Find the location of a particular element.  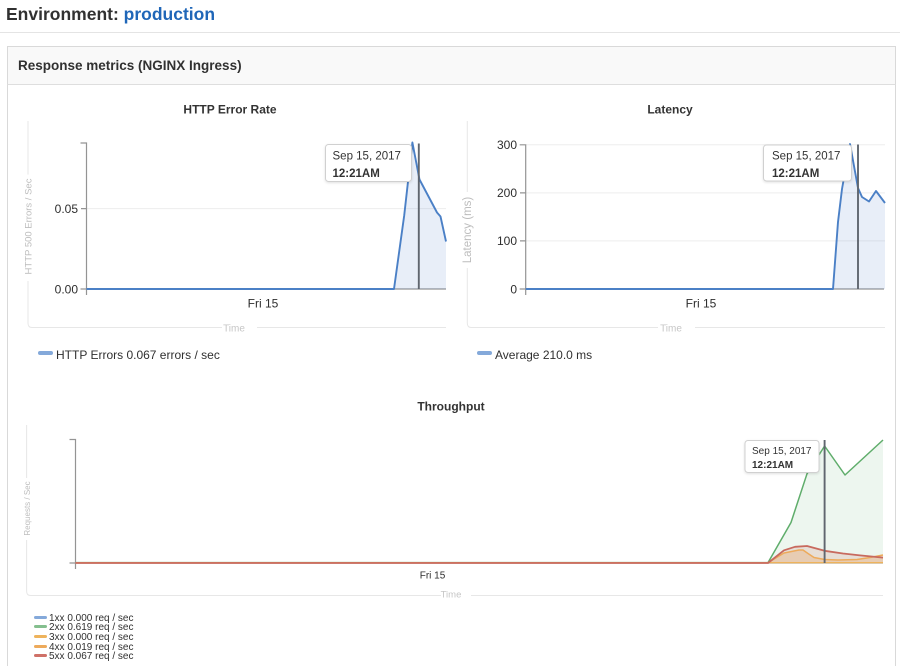

svg-text: HTTP 500 Errors / Sec is located at coordinates (29, 226).